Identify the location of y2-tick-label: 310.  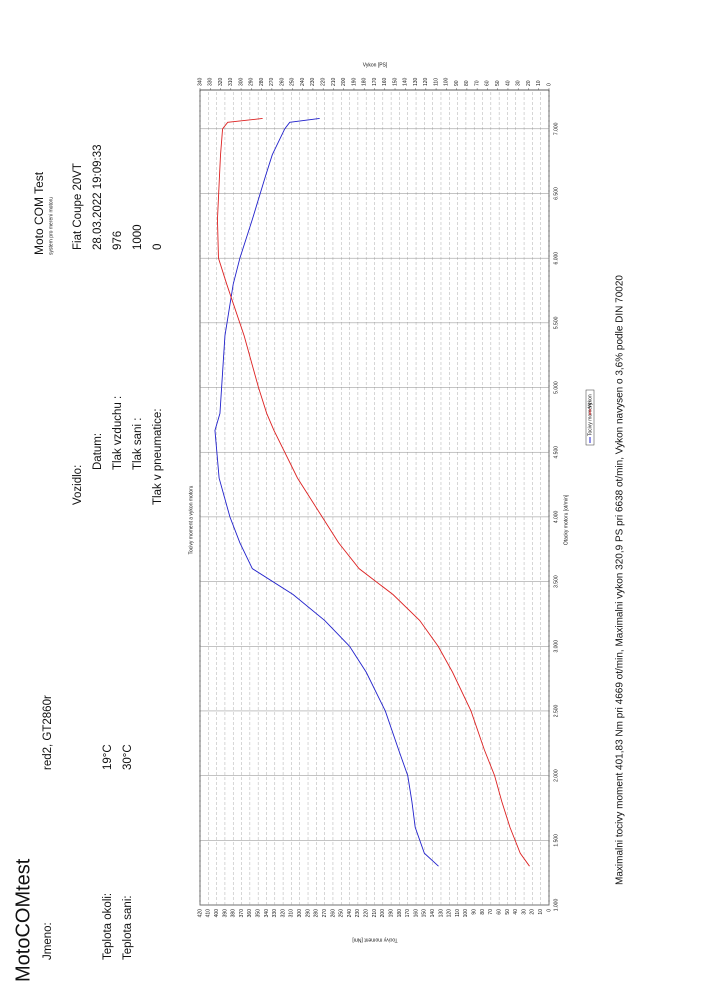
(231, 81).